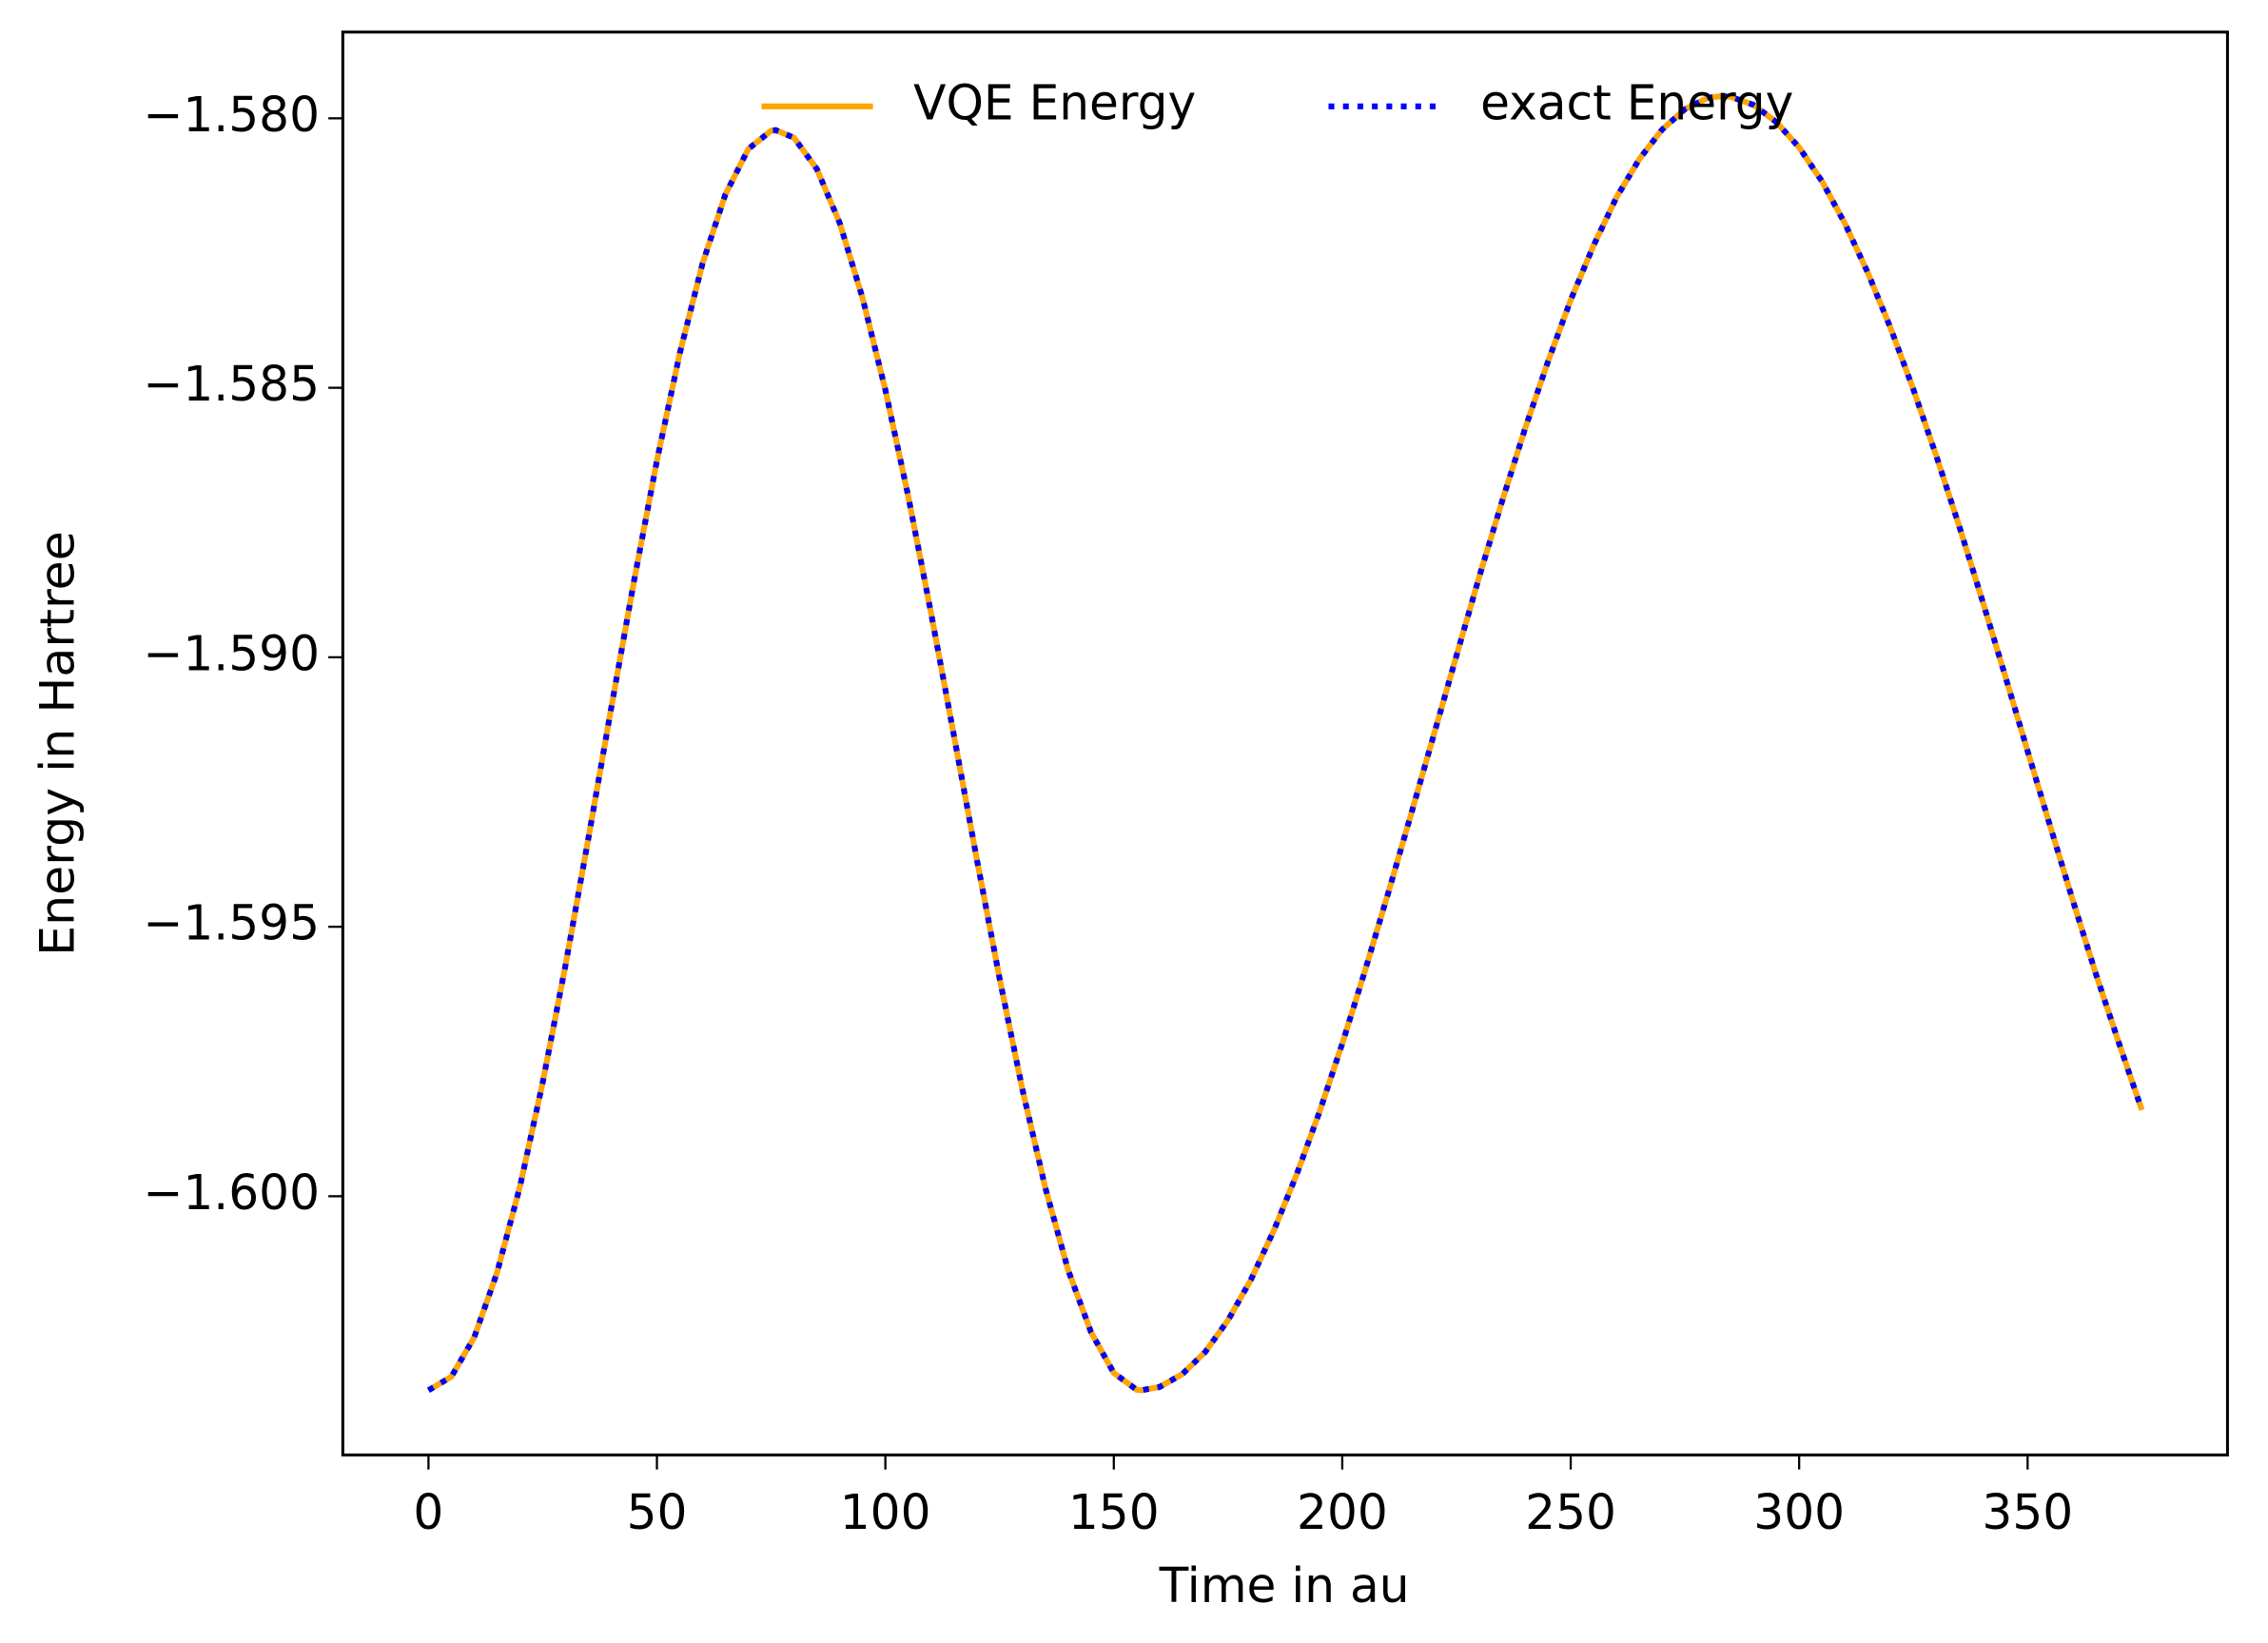 This screenshot has height=1643, width=2268. I want to click on x-tick-label: 150, so click(1114, 1512).